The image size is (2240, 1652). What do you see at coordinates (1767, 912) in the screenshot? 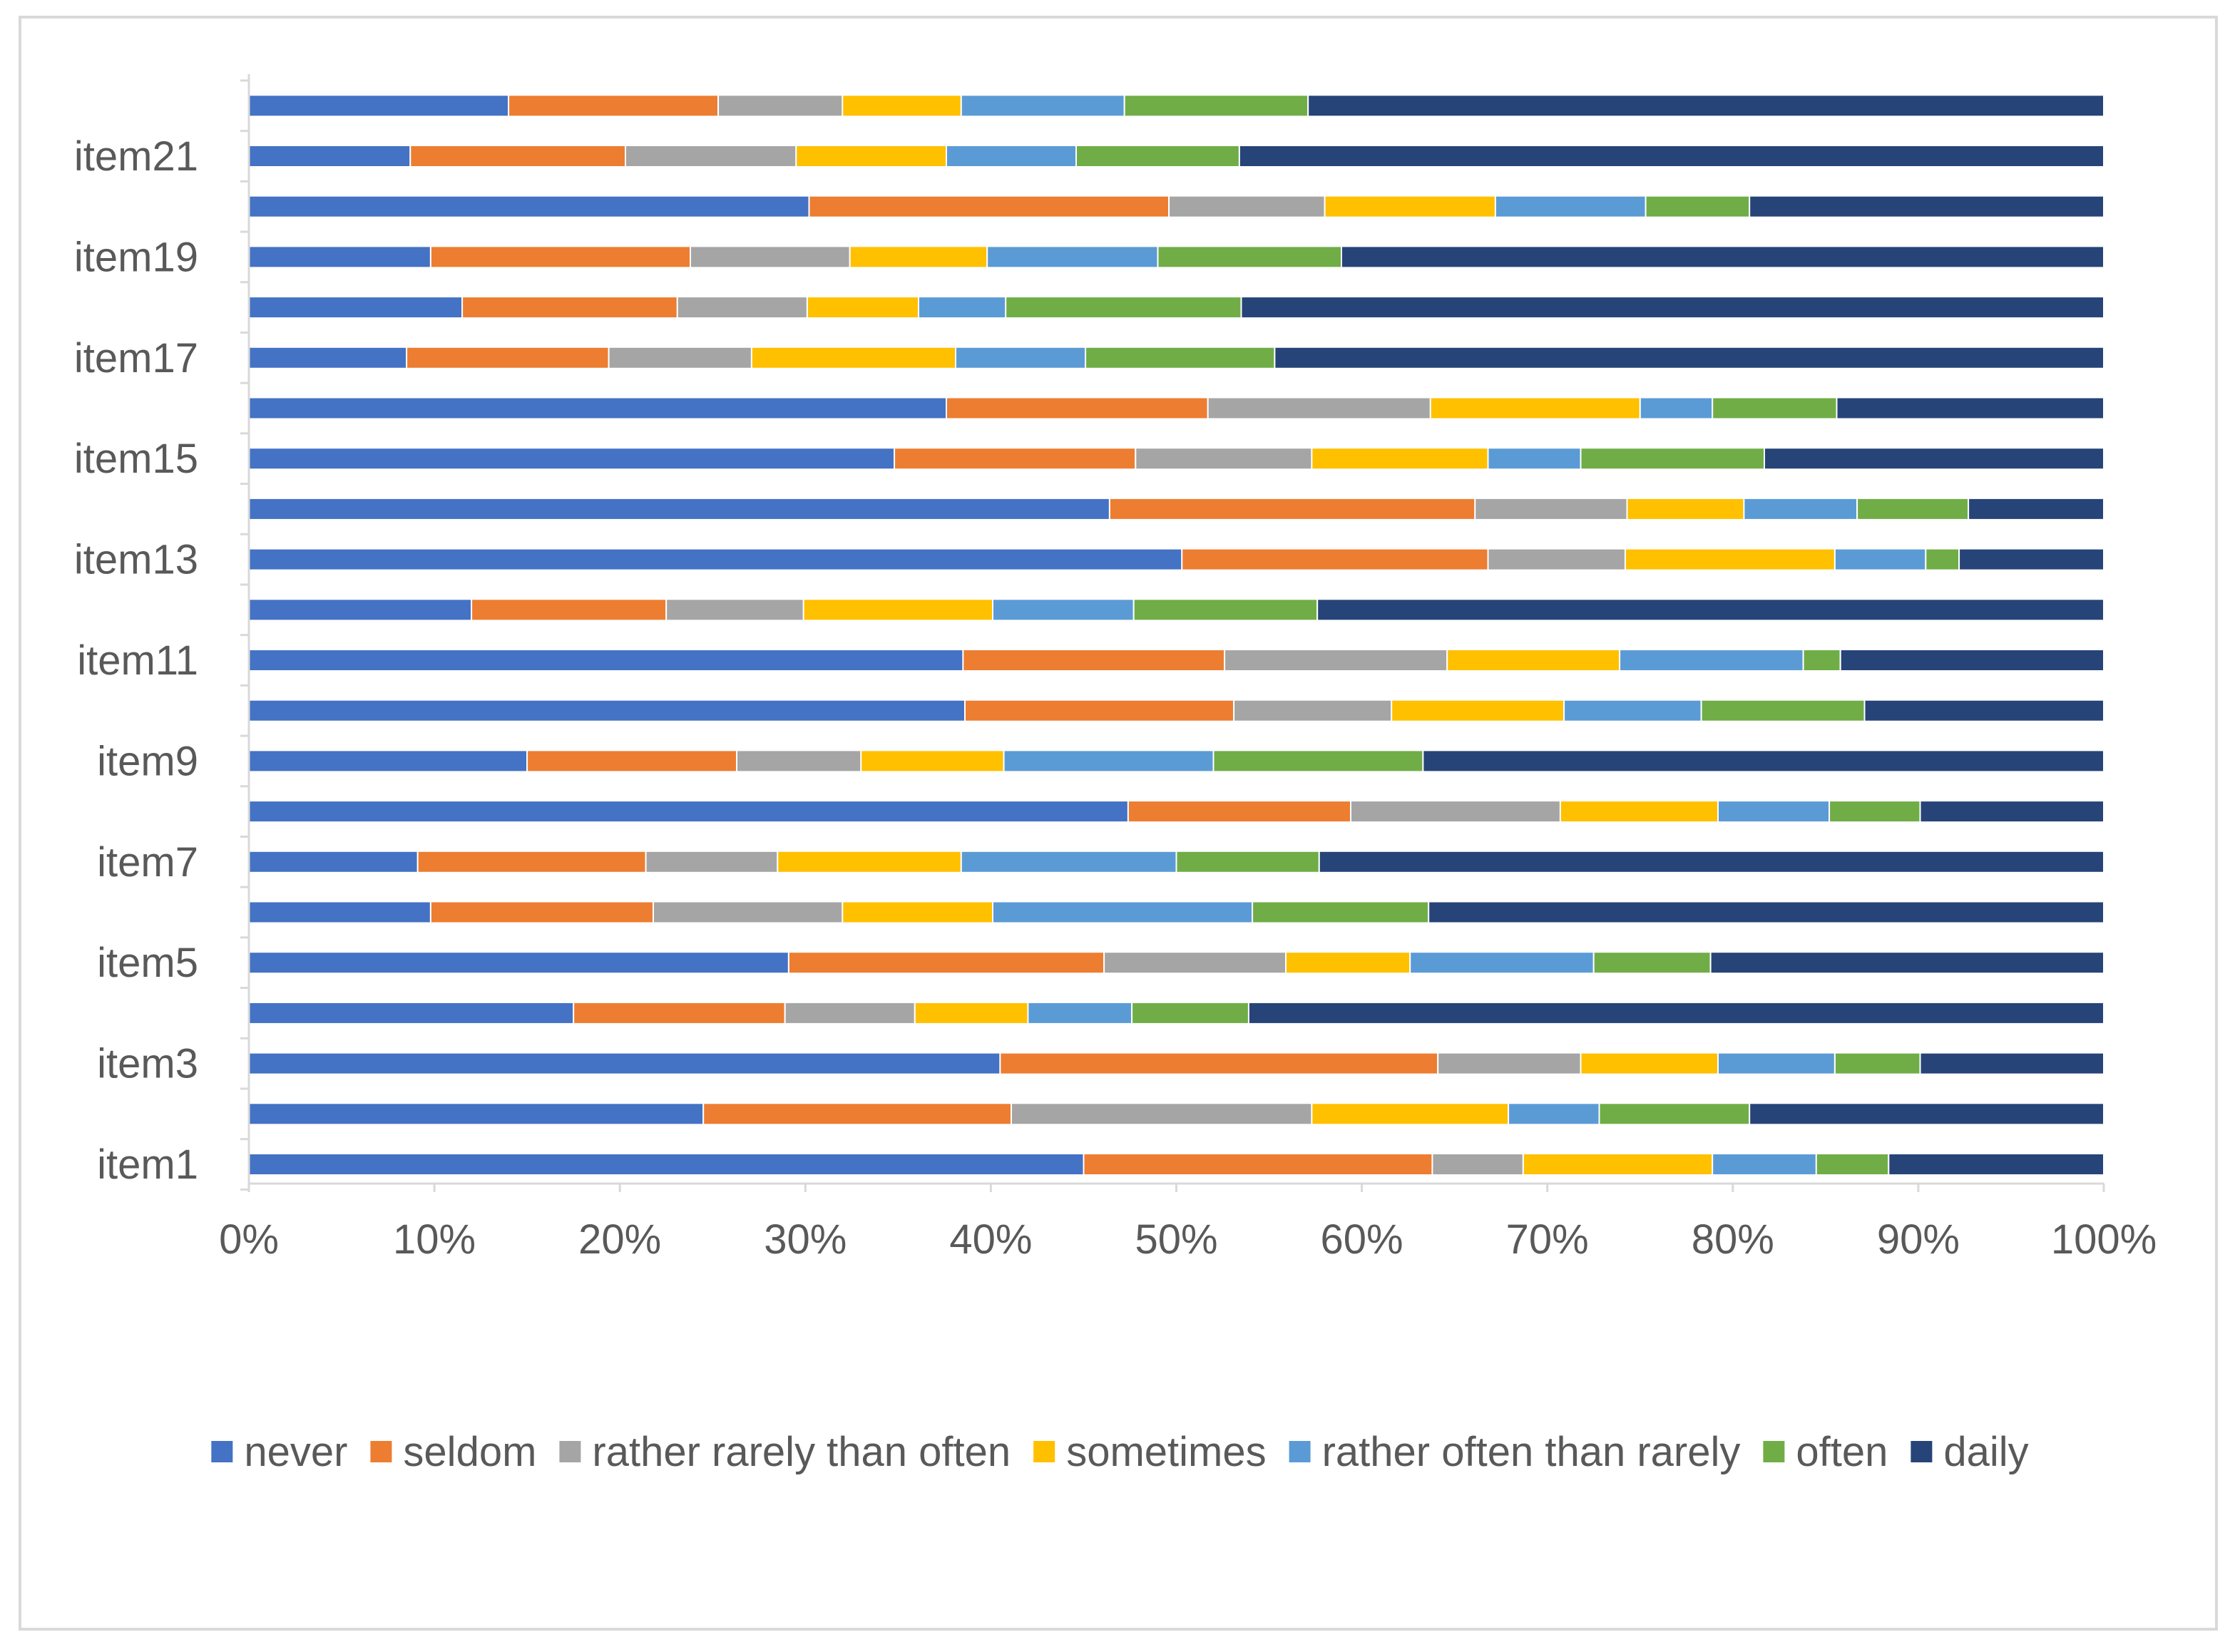
I see `bar-segment-item6-daily` at bounding box center [1767, 912].